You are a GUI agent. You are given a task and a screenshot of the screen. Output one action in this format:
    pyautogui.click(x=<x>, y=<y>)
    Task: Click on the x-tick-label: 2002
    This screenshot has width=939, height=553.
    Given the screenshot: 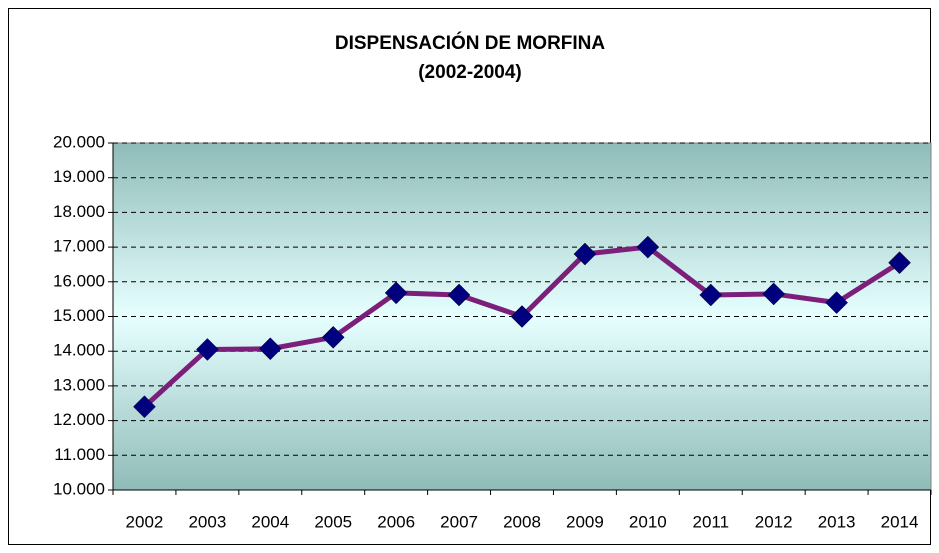 What is the action you would take?
    pyautogui.click(x=145, y=521)
    